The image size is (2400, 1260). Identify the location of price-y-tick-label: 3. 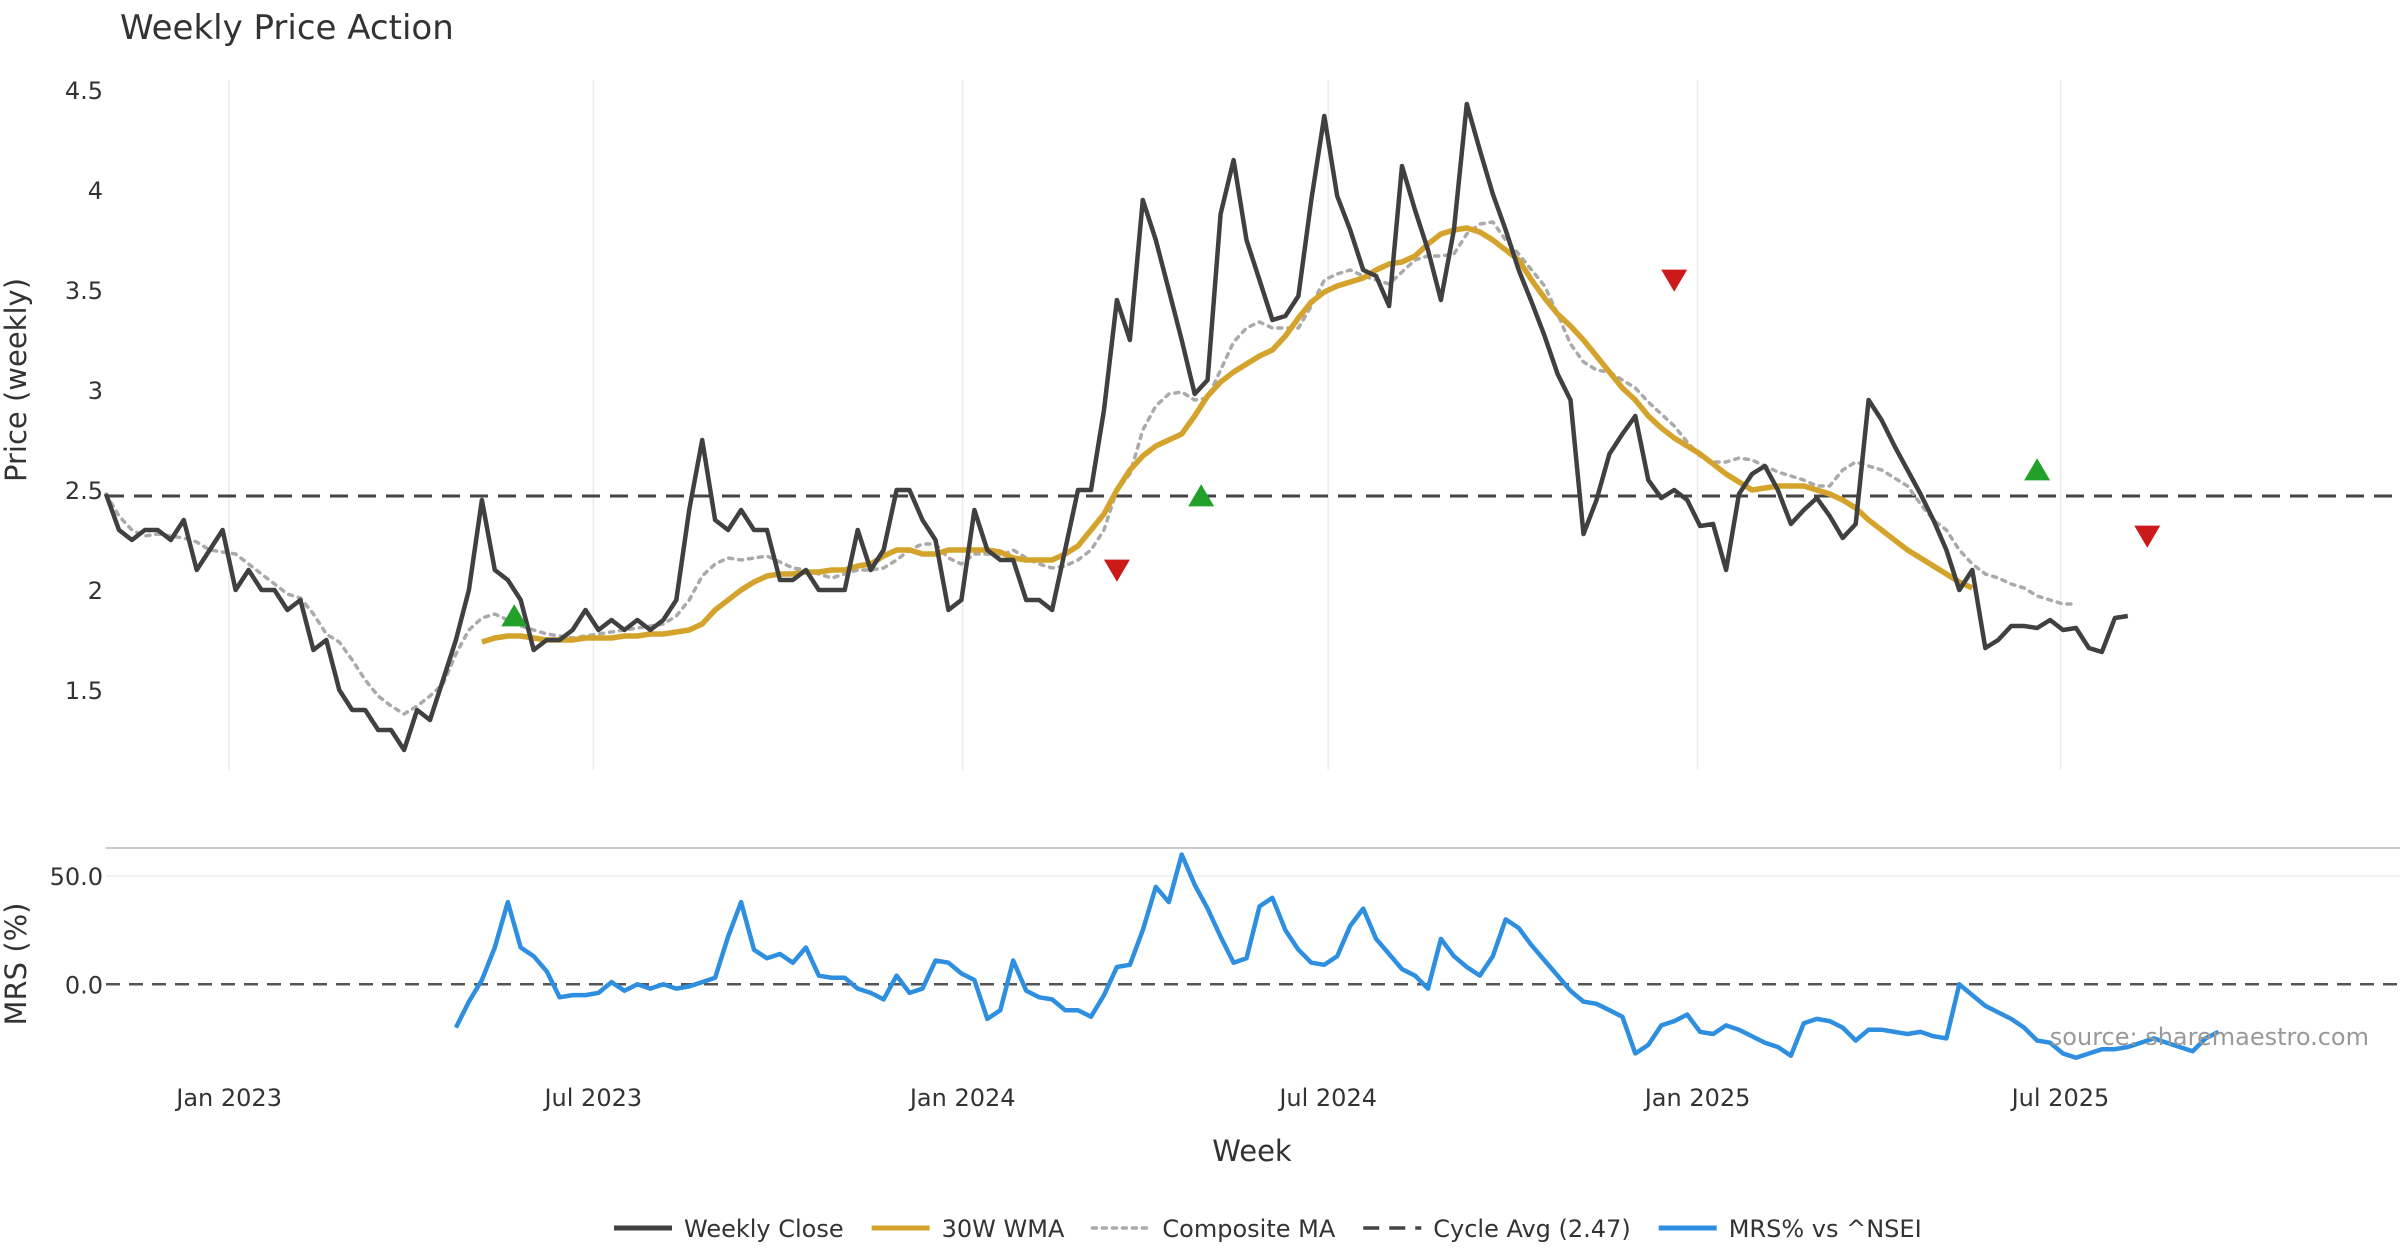
(95, 391).